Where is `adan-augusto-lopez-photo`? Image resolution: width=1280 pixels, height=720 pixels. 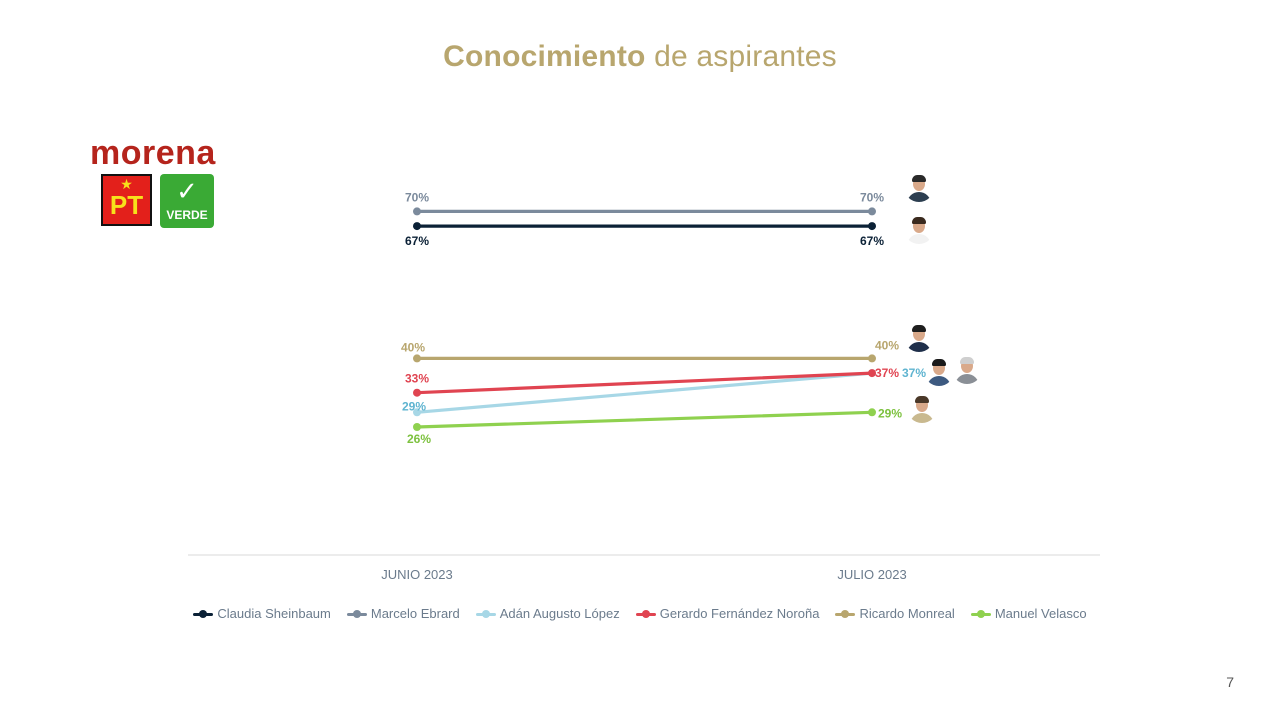 adan-augusto-lopez-photo is located at coordinates (939, 371).